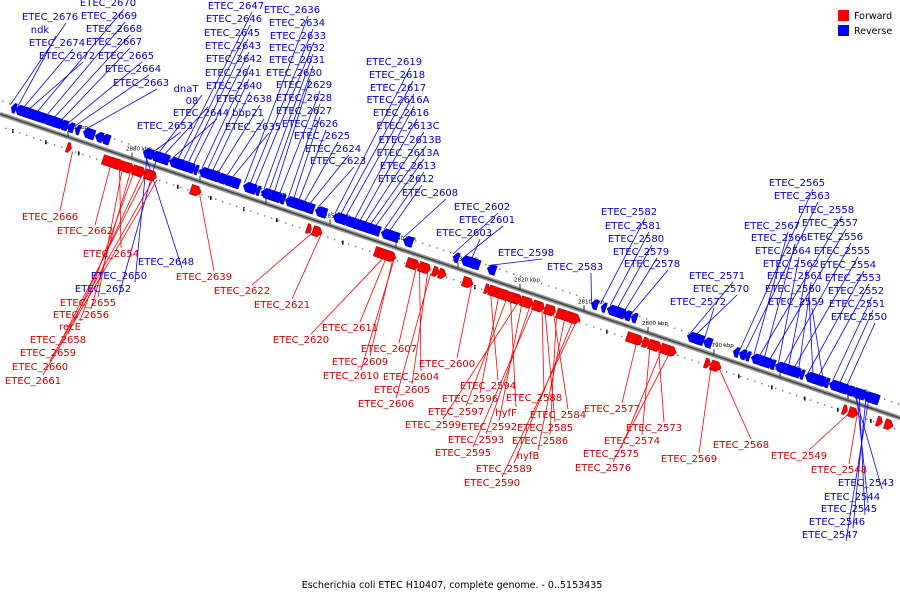 The height and width of the screenshot is (600, 900). What do you see at coordinates (540, 441) in the screenshot?
I see `gene-label-forward: ETEC_2586` at bounding box center [540, 441].